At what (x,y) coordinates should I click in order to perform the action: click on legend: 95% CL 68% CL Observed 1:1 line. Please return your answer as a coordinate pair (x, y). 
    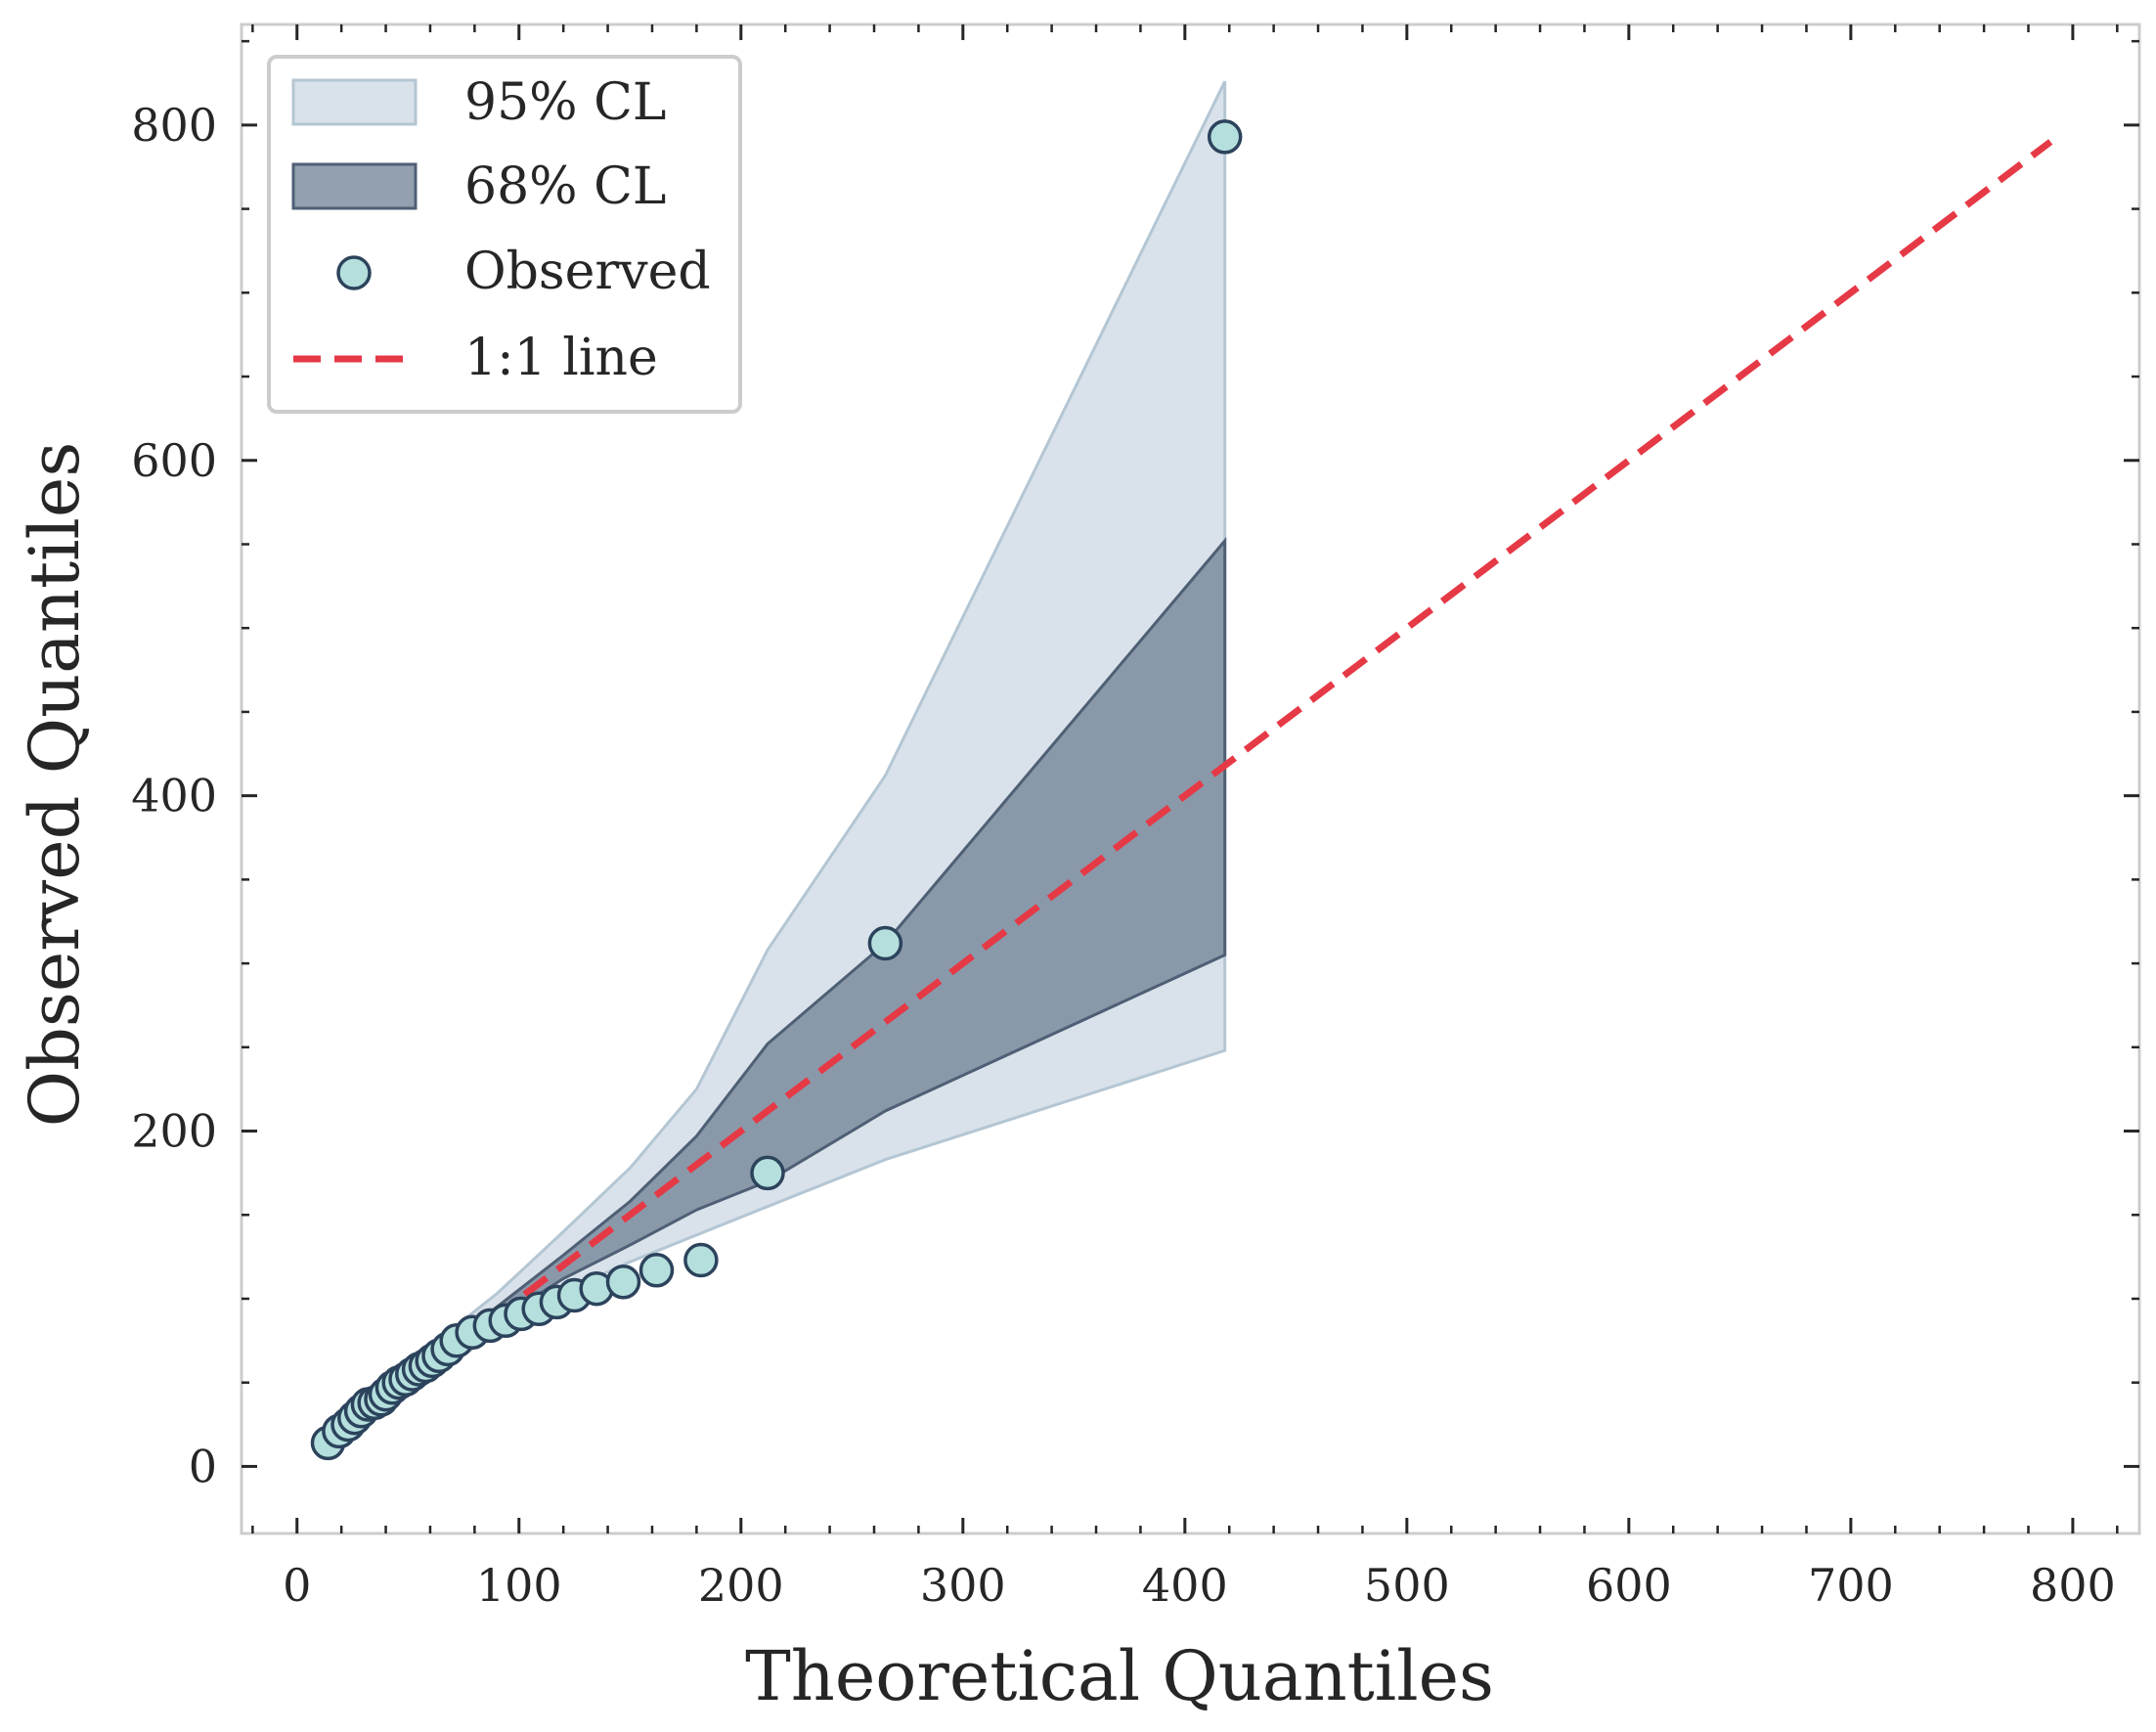
    Looking at the image, I should click on (504, 234).